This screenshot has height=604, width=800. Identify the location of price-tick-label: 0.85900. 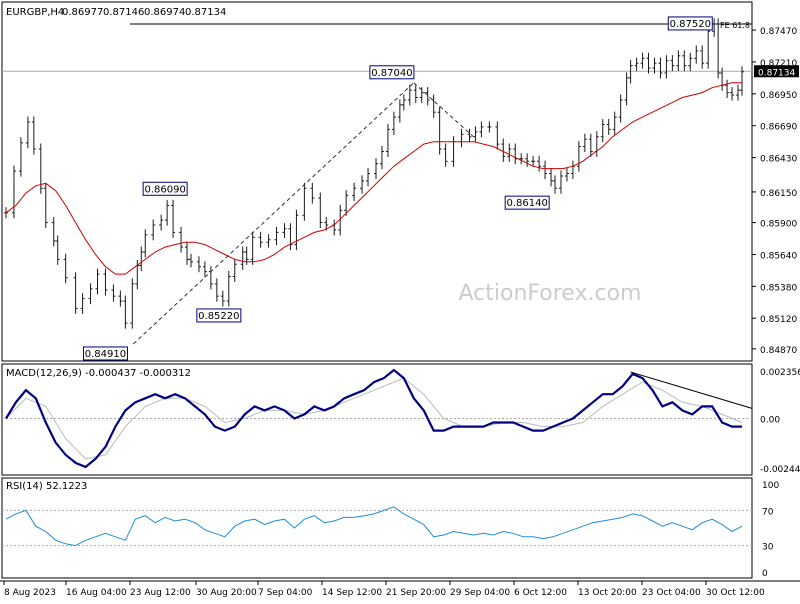
(778, 225).